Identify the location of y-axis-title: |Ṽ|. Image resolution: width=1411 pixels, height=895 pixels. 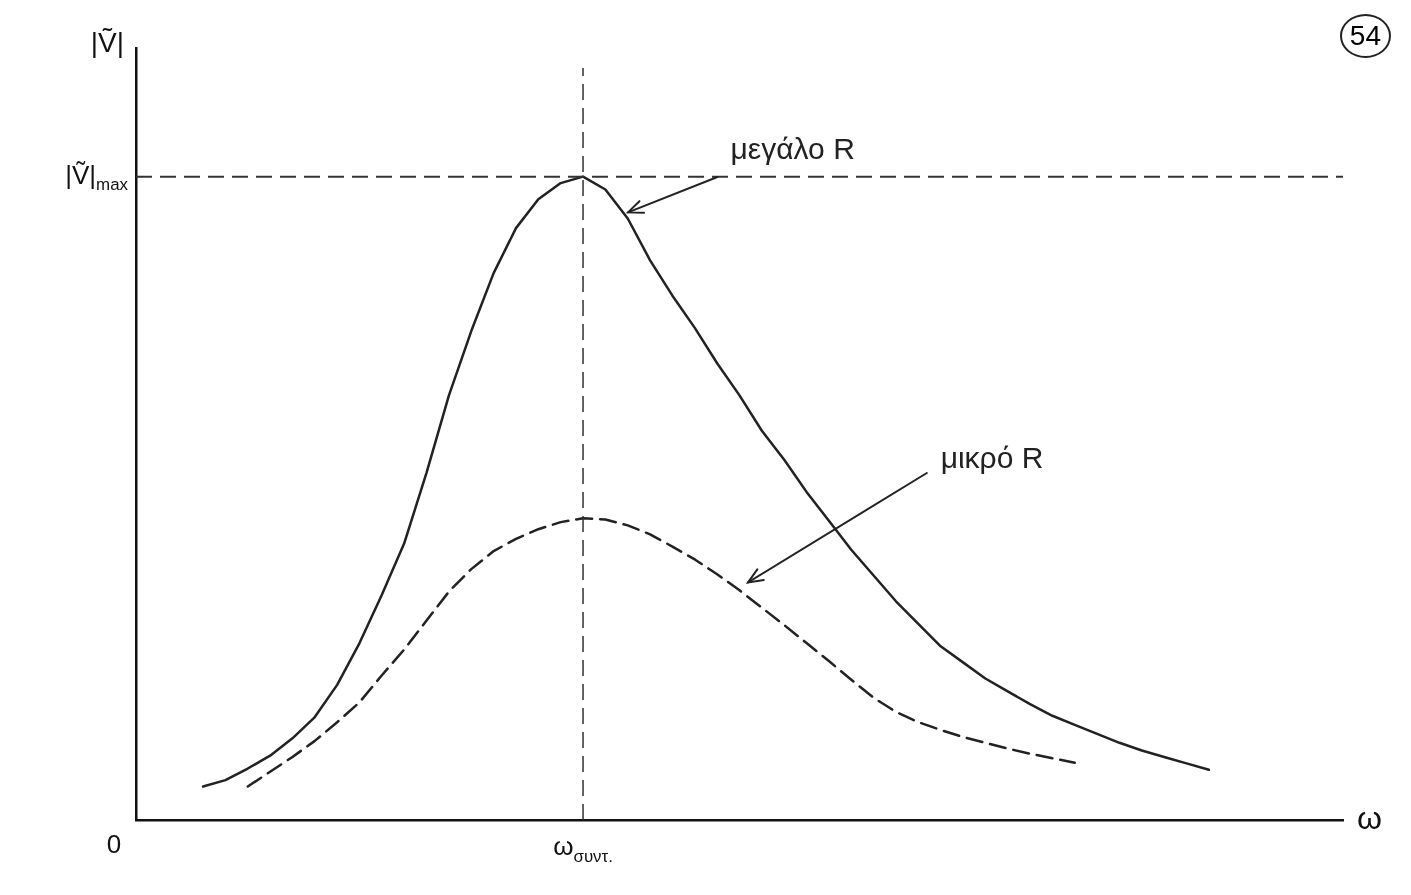
(107, 42).